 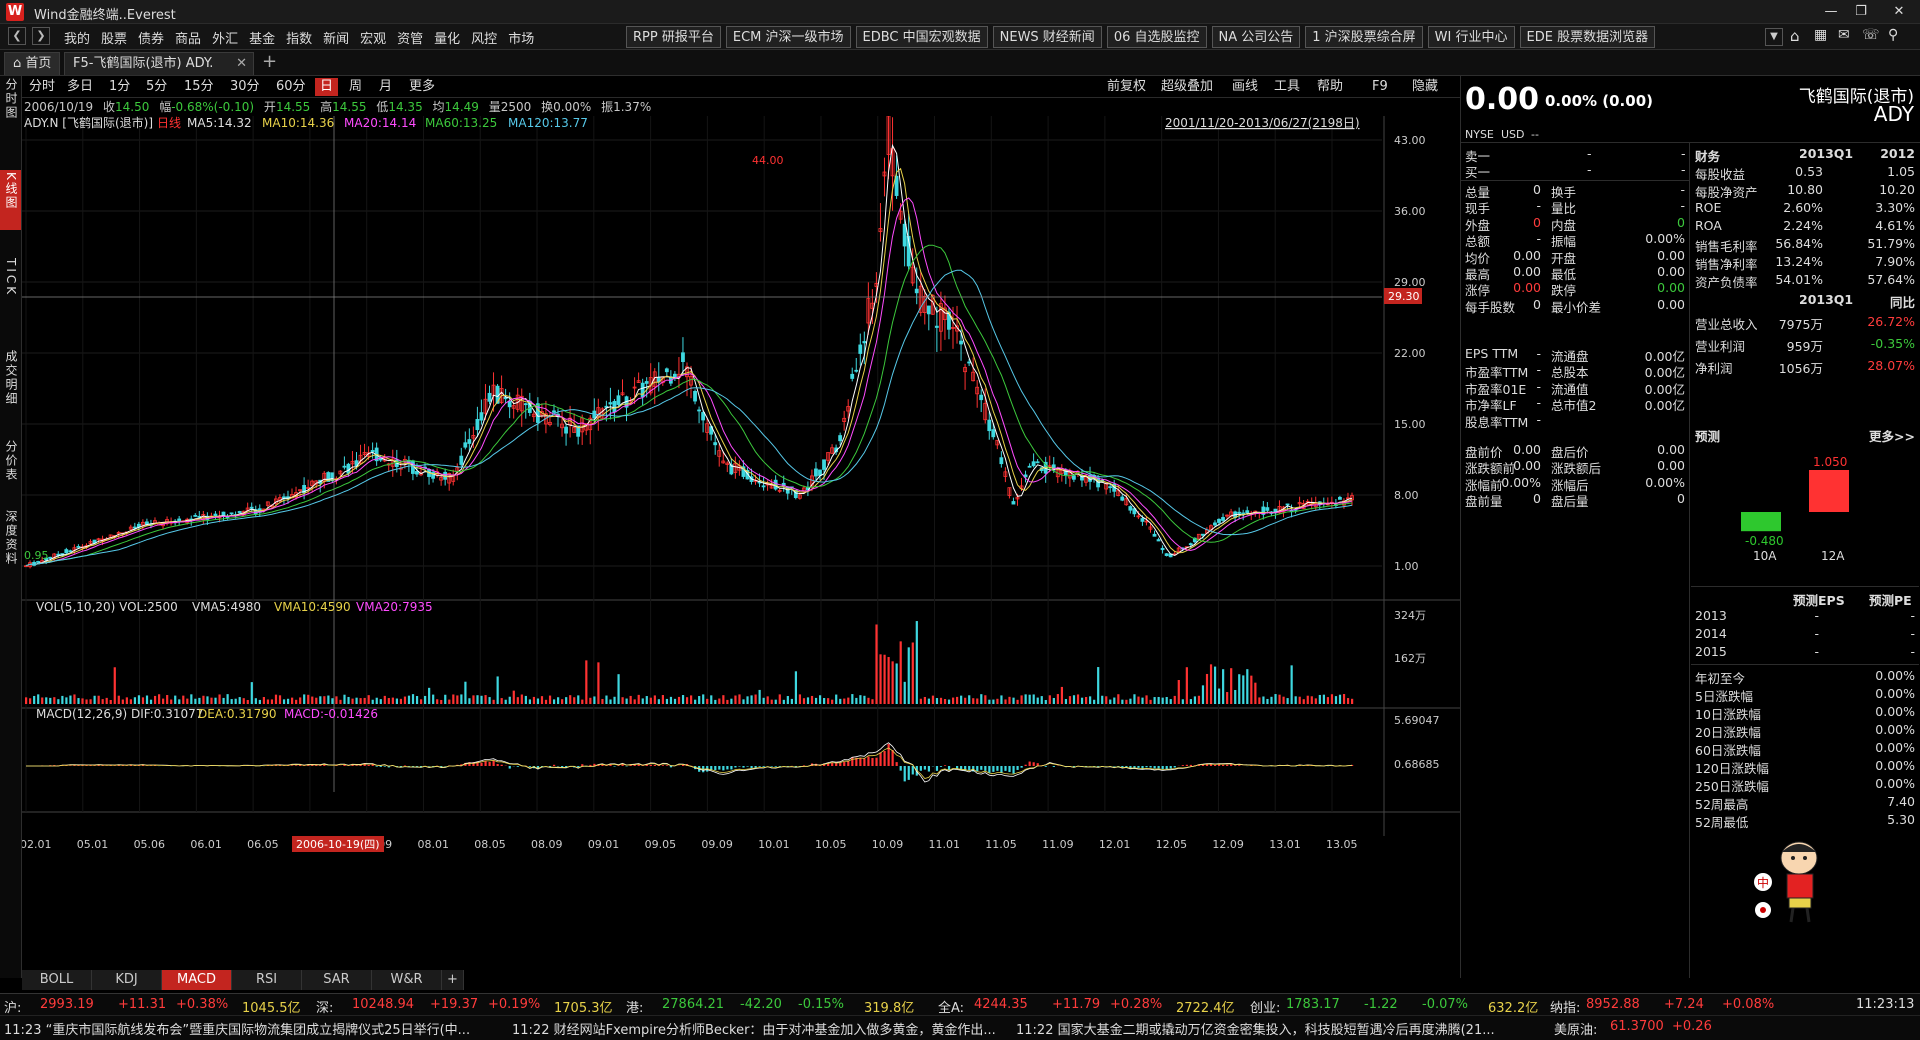 I want to click on tool-button: 前复权, so click(x=1127, y=86).